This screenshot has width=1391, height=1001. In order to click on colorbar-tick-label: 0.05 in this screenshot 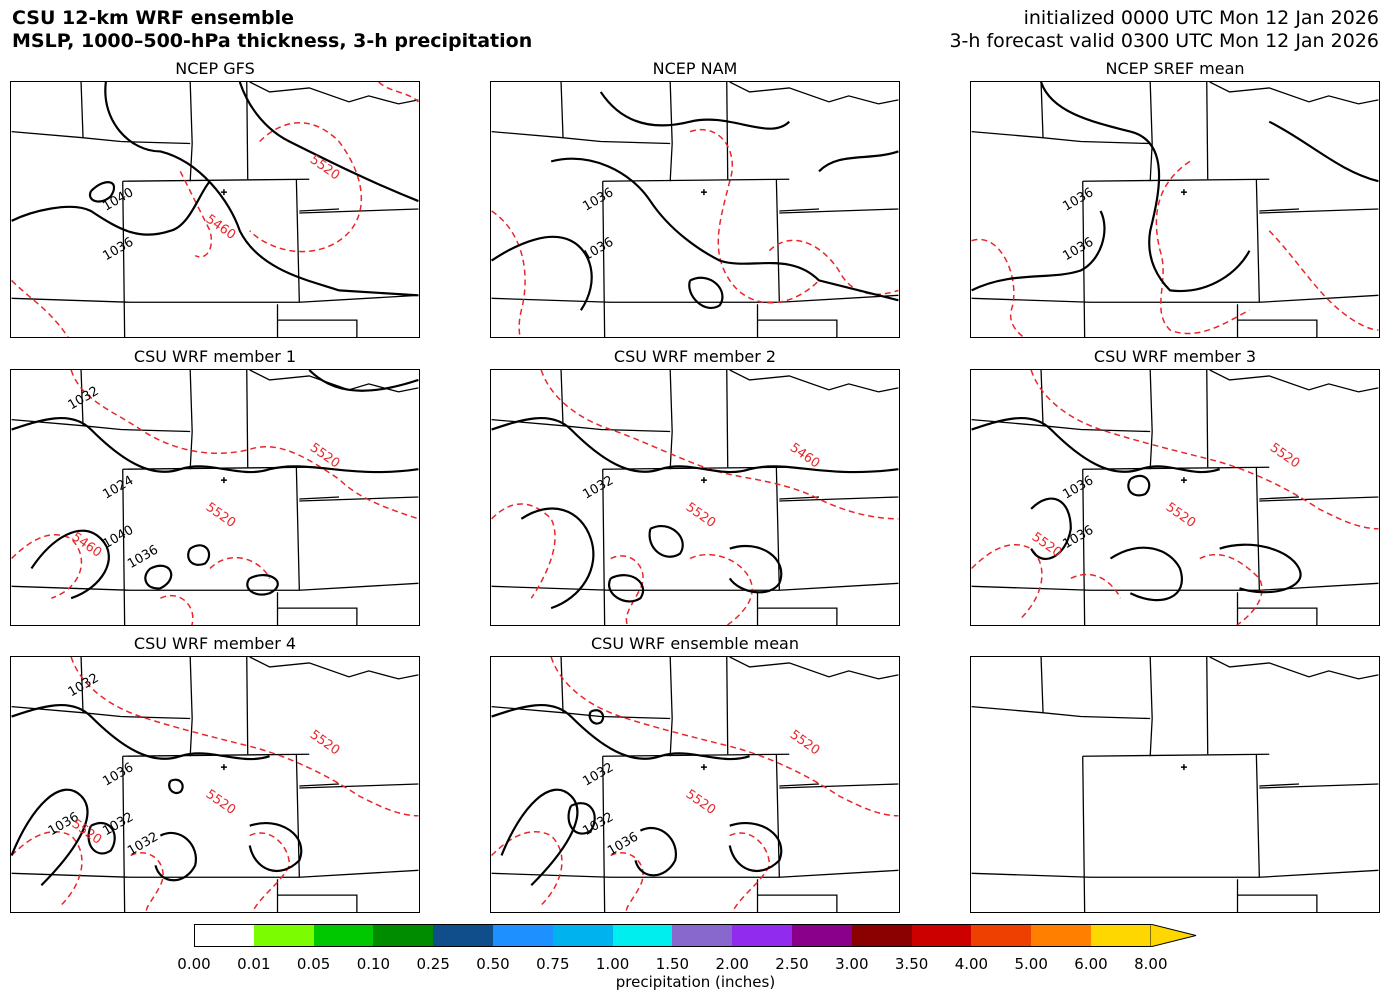, I will do `click(313, 964)`.